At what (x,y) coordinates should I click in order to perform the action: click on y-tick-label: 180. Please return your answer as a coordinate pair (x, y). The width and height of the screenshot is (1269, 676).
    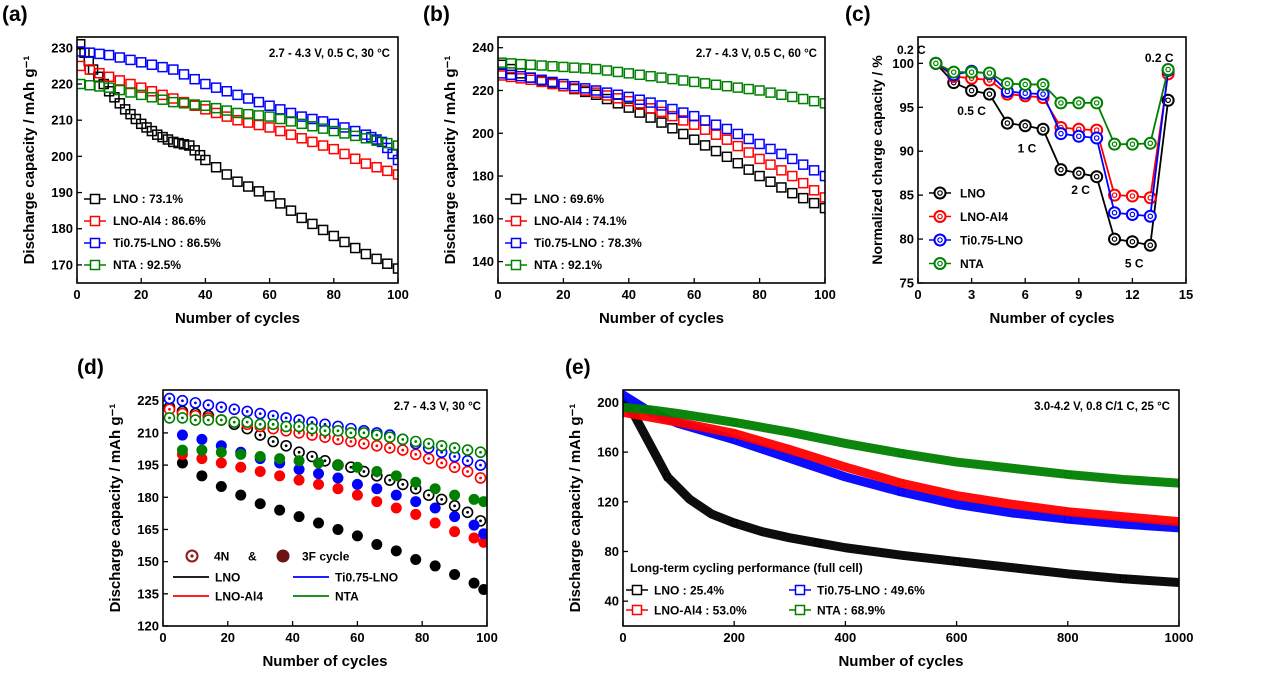
    Looking at the image, I should click on (483, 176).